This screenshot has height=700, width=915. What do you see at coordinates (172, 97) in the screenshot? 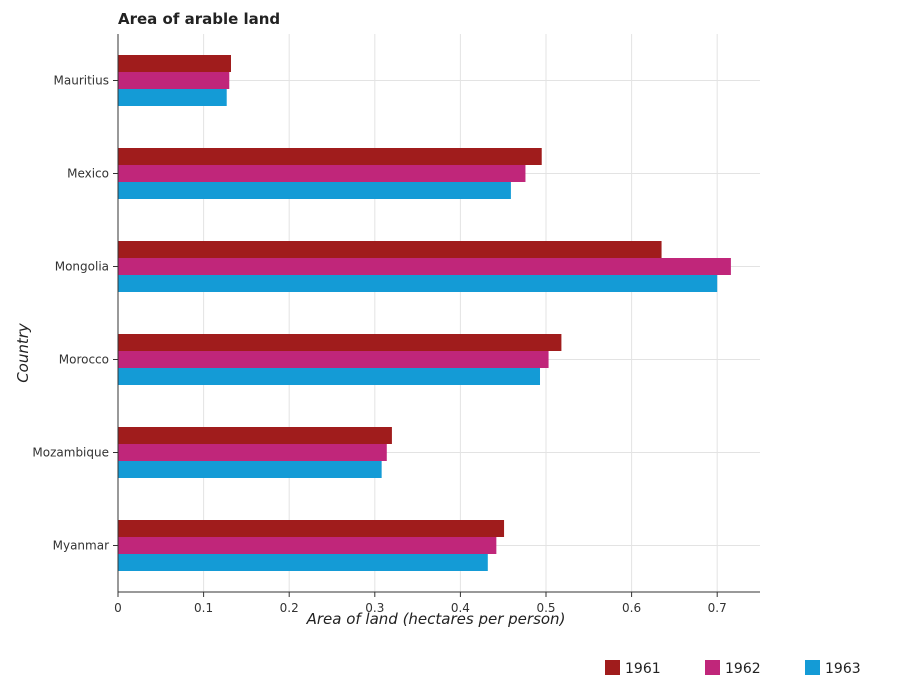
I see `bar-1963-mauritius` at bounding box center [172, 97].